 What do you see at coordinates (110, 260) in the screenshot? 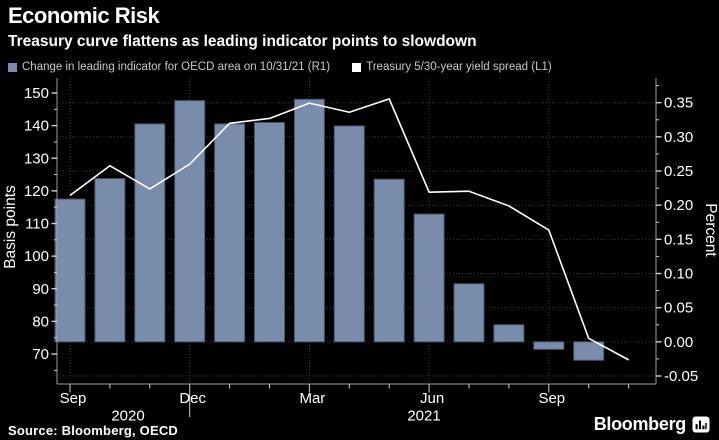
I see `bar-oct-2020` at bounding box center [110, 260].